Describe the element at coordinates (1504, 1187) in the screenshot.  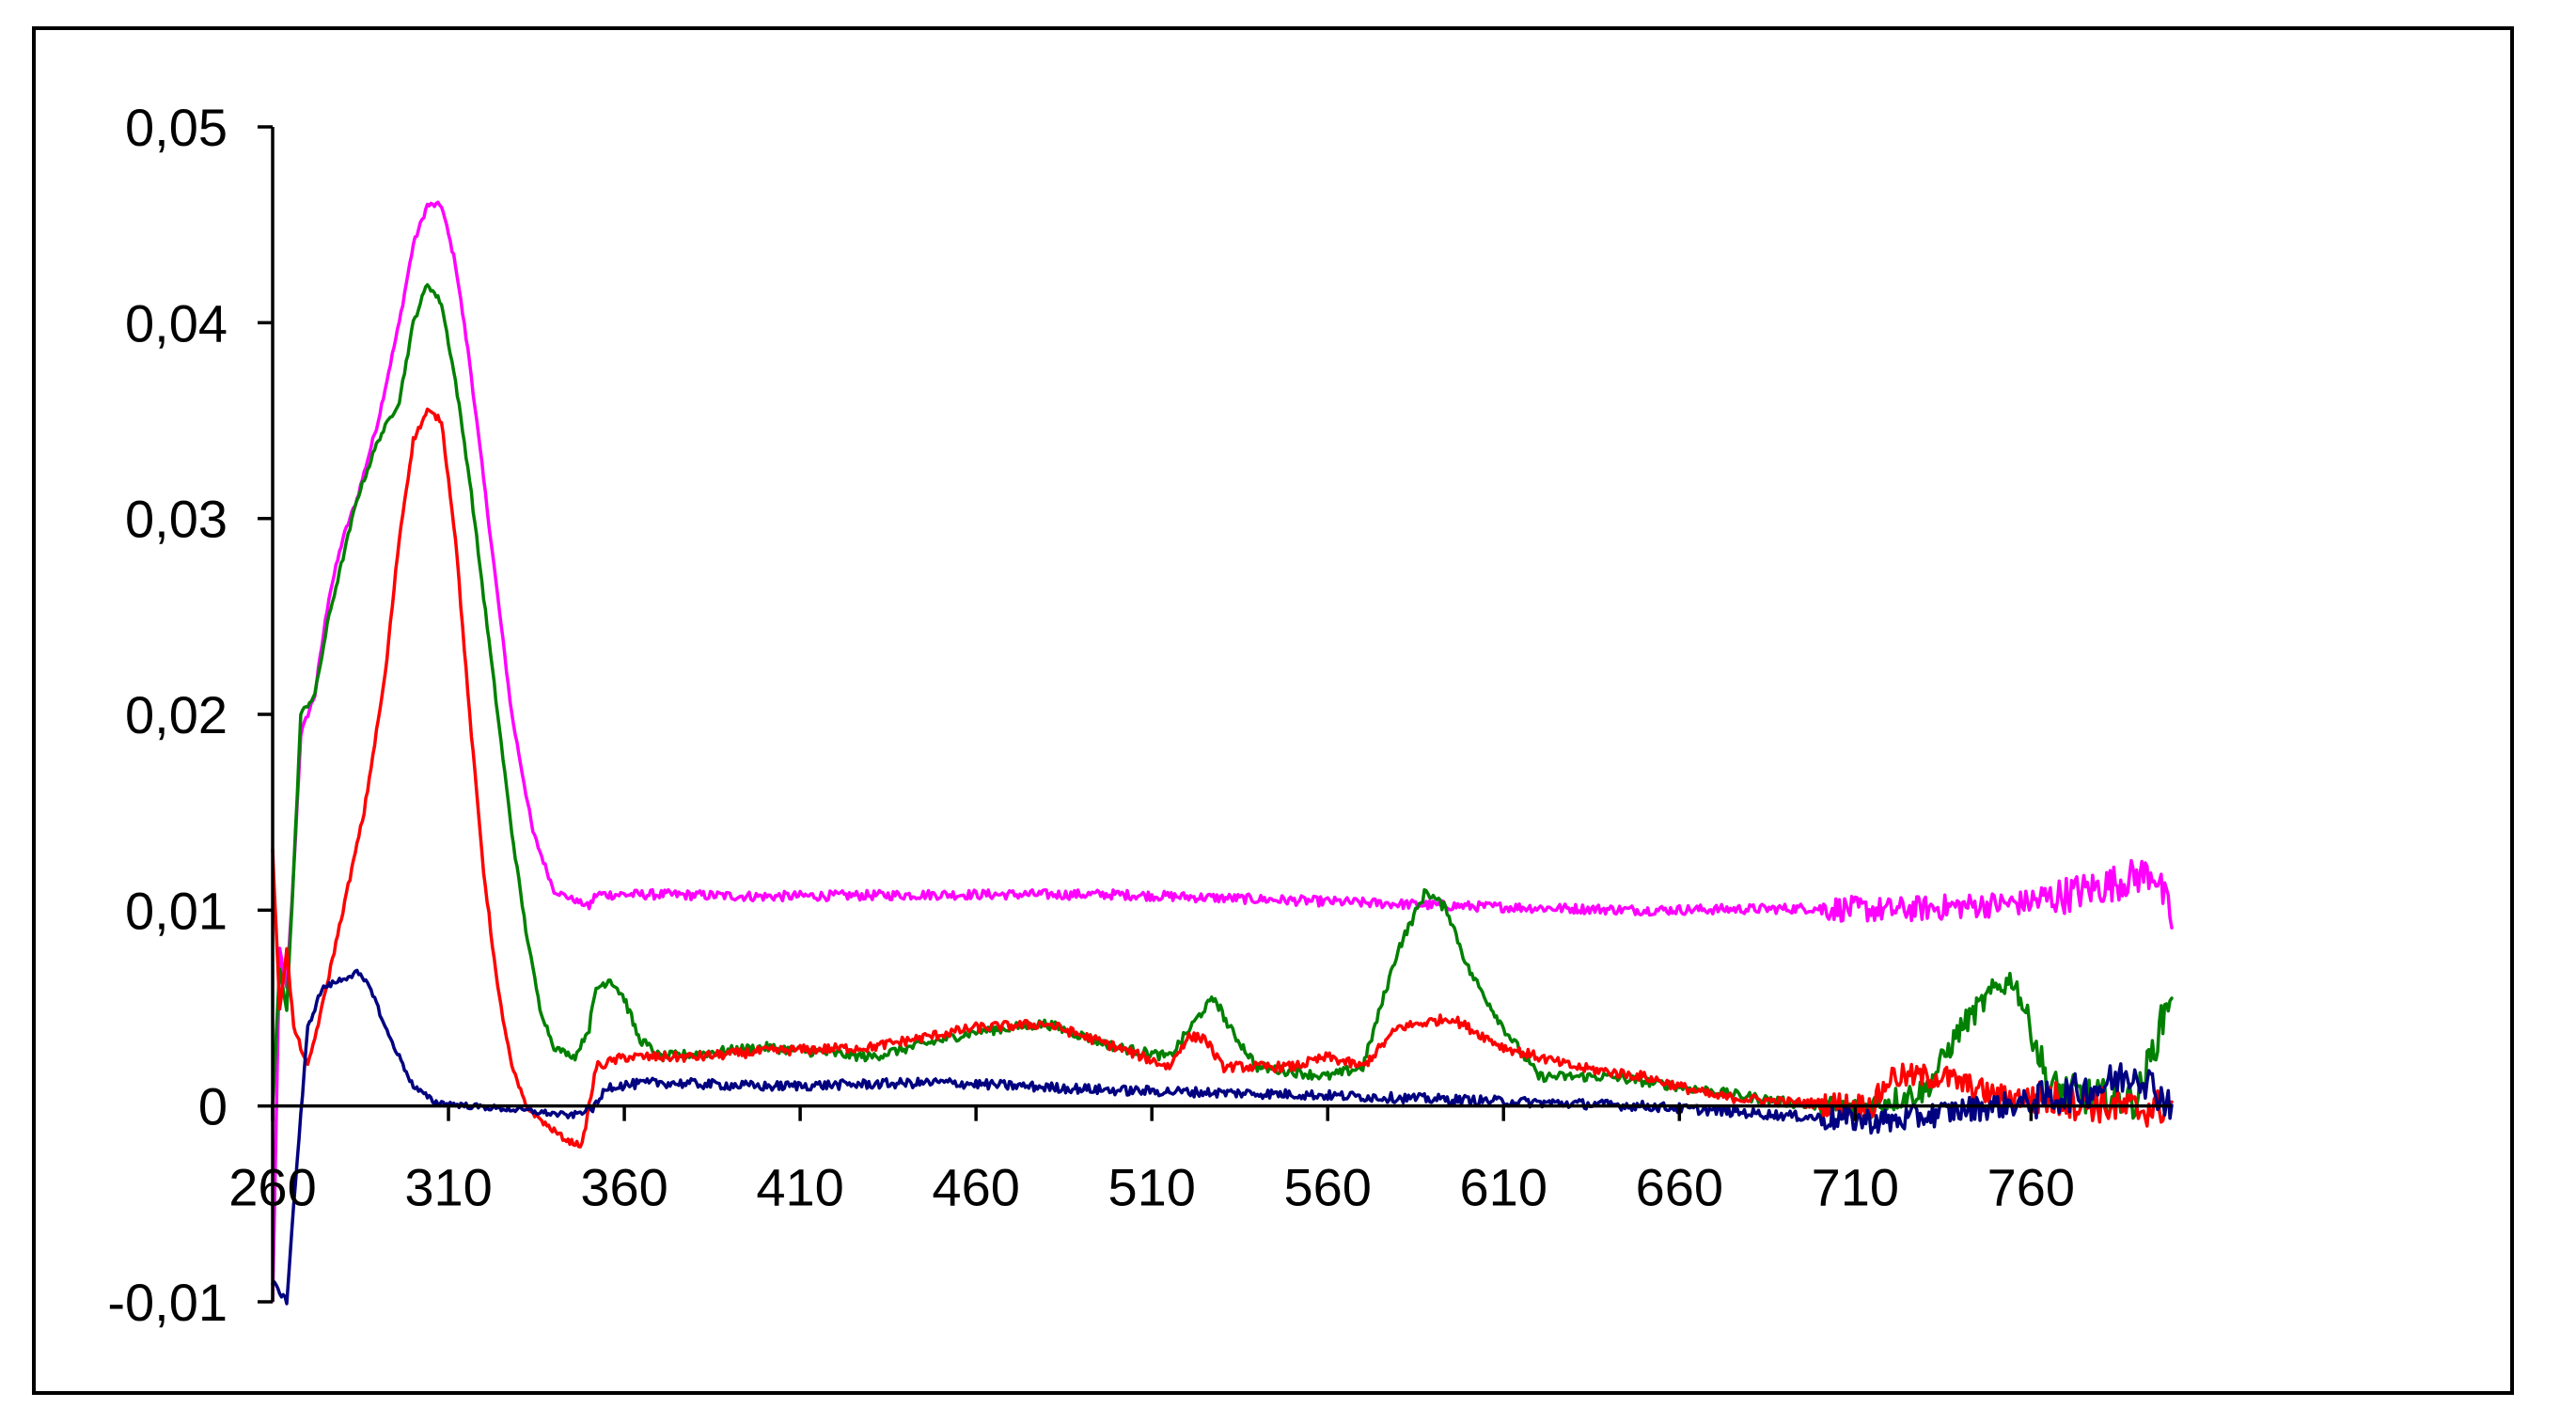
I see `x-tick-label: 610` at that location.